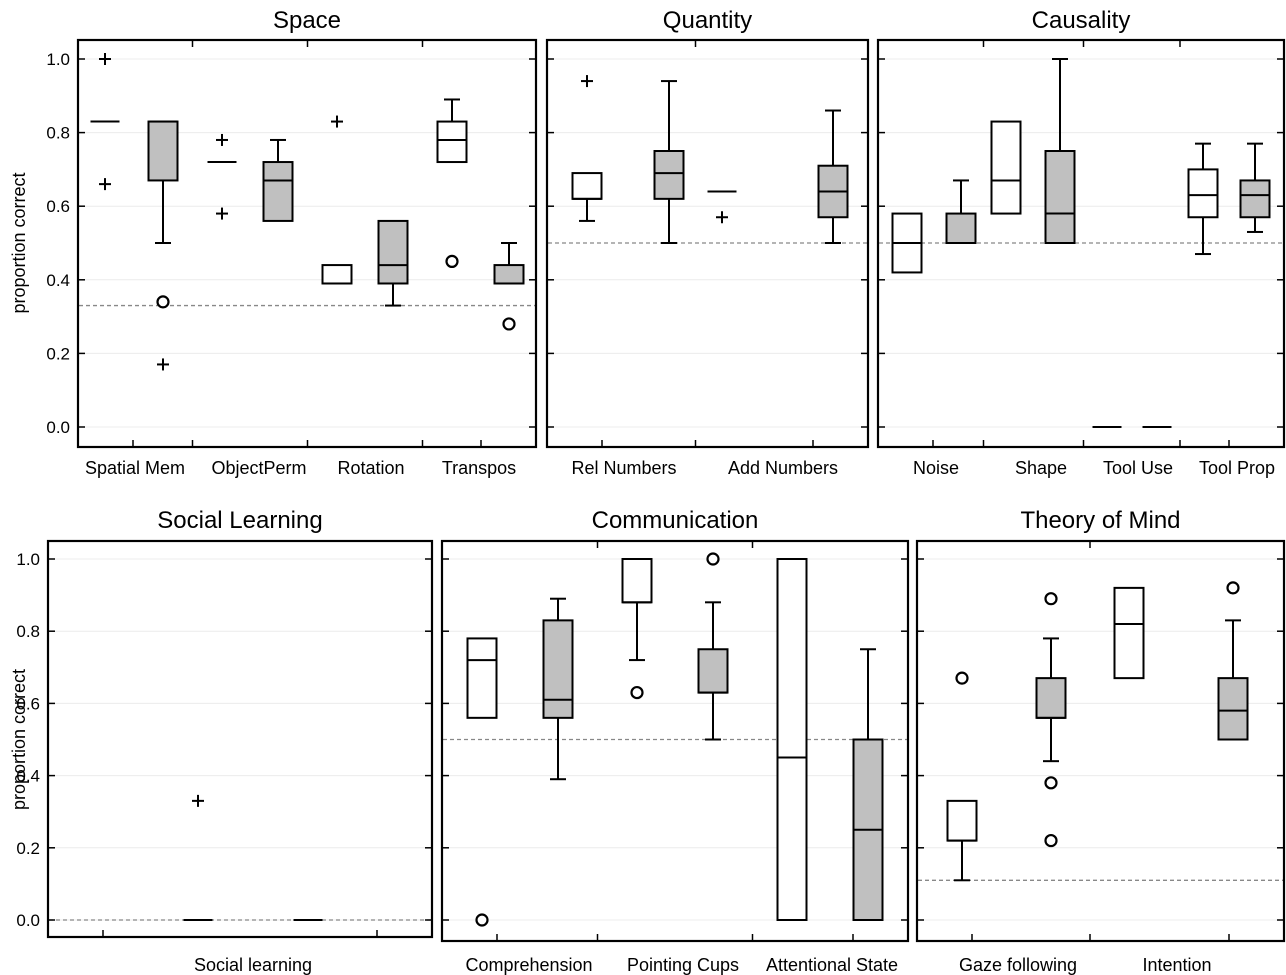 Image resolution: width=1286 pixels, height=975 pixels. What do you see at coordinates (239, 520) in the screenshot?
I see `chart-title: Social Learning` at bounding box center [239, 520].